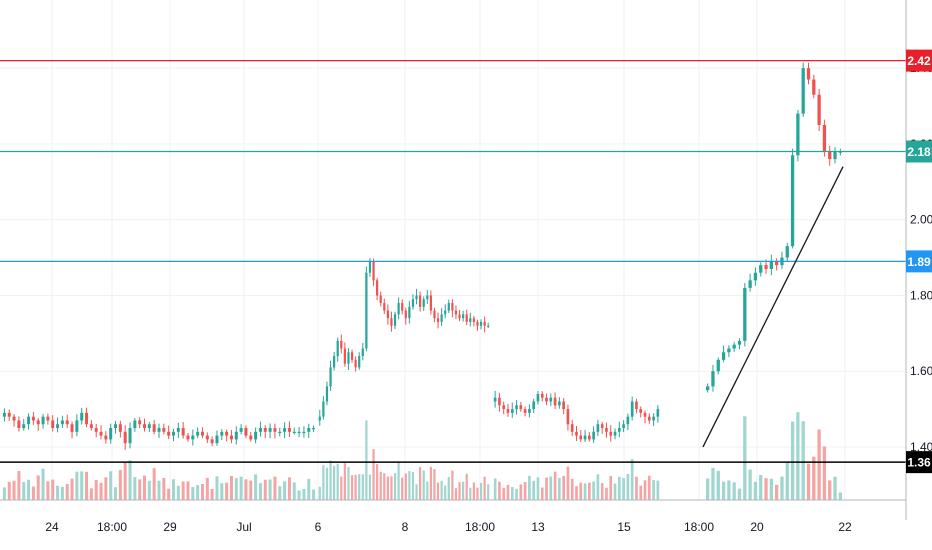 The width and height of the screenshot is (932, 550). Describe the element at coordinates (112, 527) in the screenshot. I see `time-tick-label: 18:00` at that location.